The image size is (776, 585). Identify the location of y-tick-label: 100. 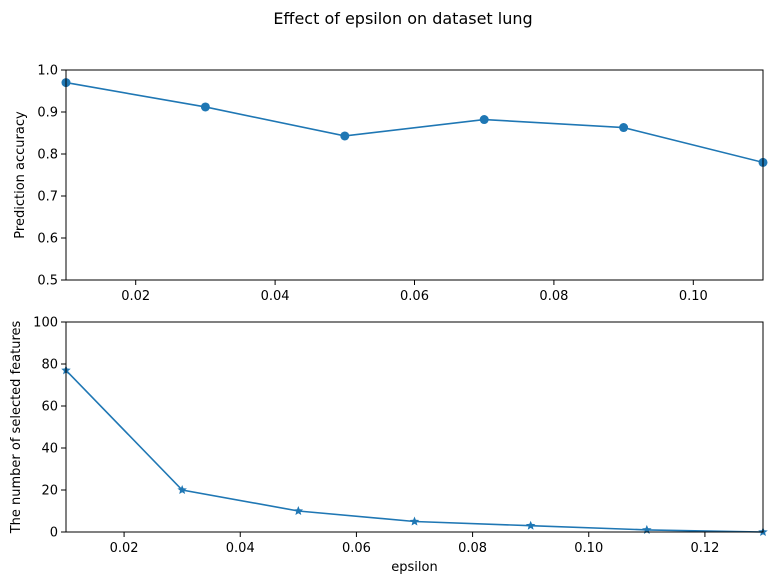
(45, 323).